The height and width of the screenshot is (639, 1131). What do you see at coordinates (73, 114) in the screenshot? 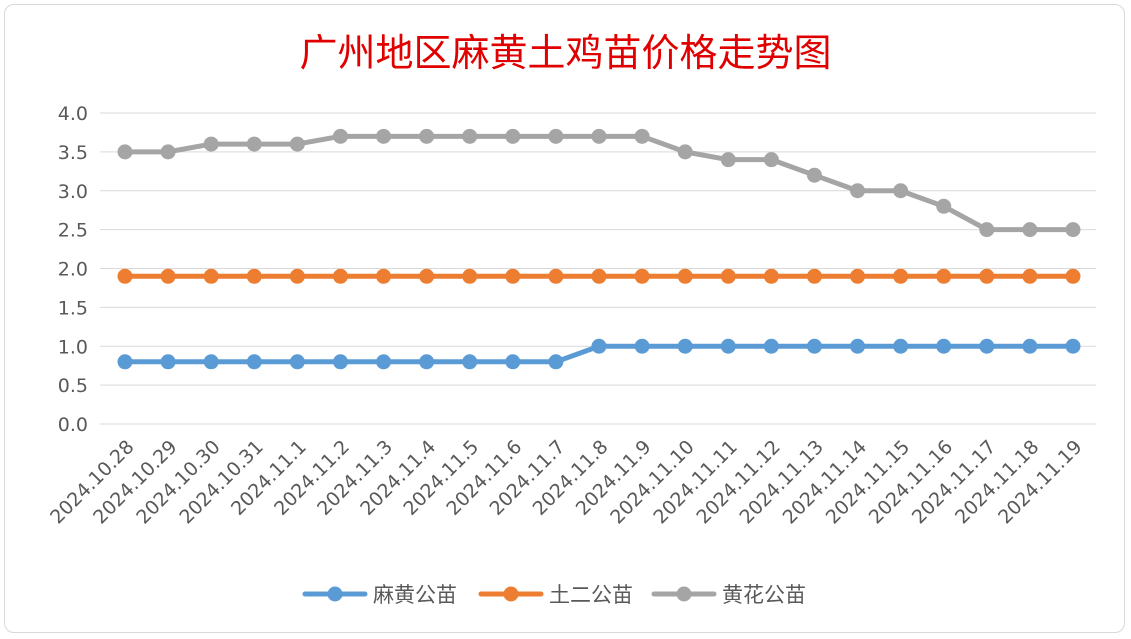
I see `y-tick-label: 4.0` at bounding box center [73, 114].